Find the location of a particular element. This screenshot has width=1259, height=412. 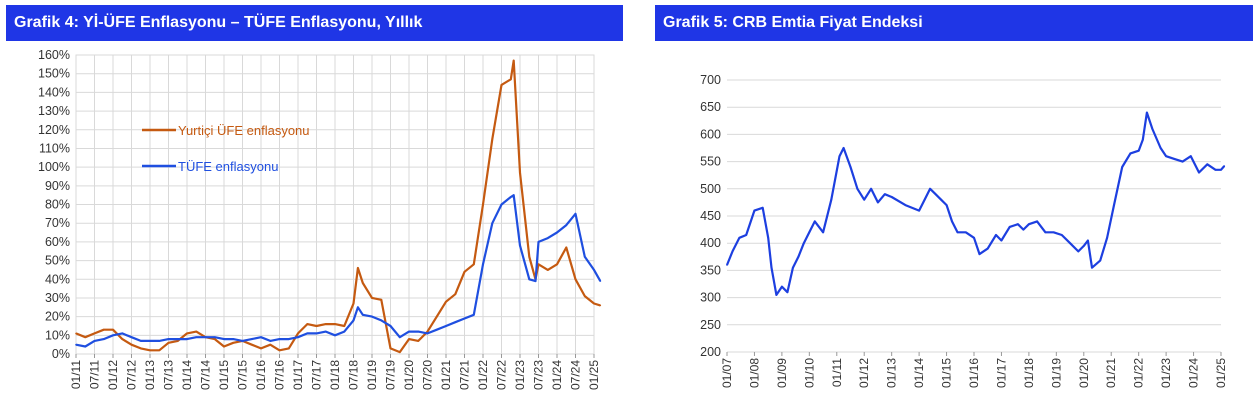

x-tick-label: 01/22 is located at coordinates (1139, 373).